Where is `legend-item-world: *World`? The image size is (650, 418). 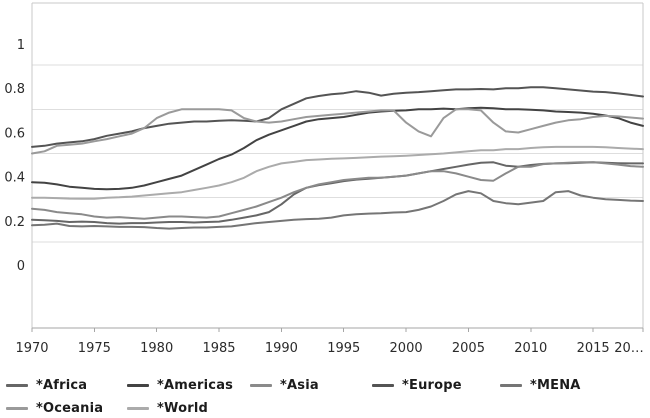
legend-item-world: *World is located at coordinates (167, 408).